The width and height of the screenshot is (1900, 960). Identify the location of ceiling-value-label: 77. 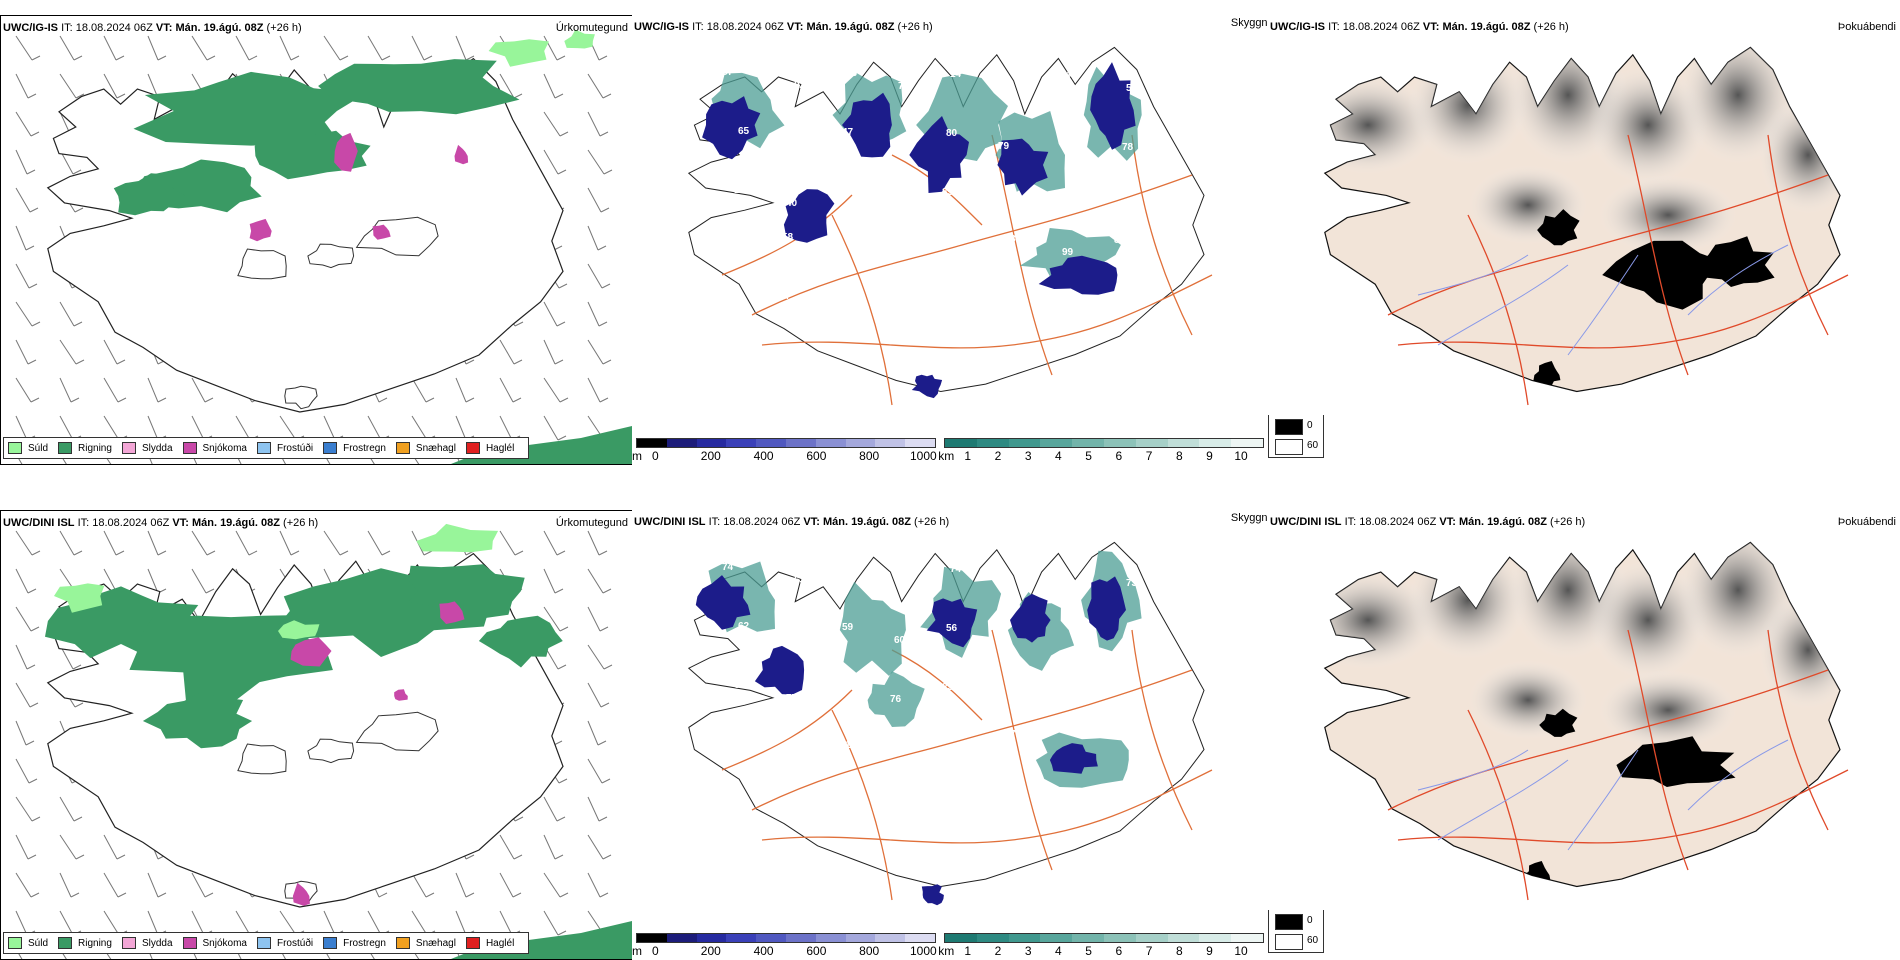
(1124, 701).